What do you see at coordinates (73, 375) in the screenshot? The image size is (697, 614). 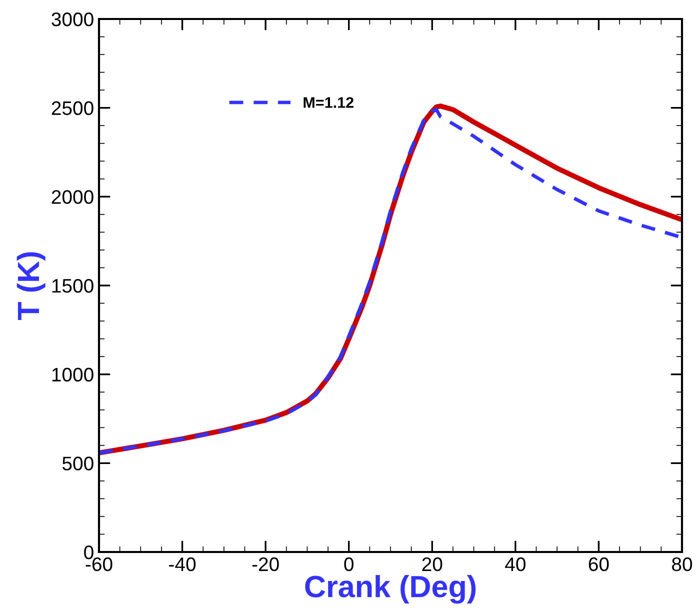 I see `y-tick-label: 1000` at bounding box center [73, 375].